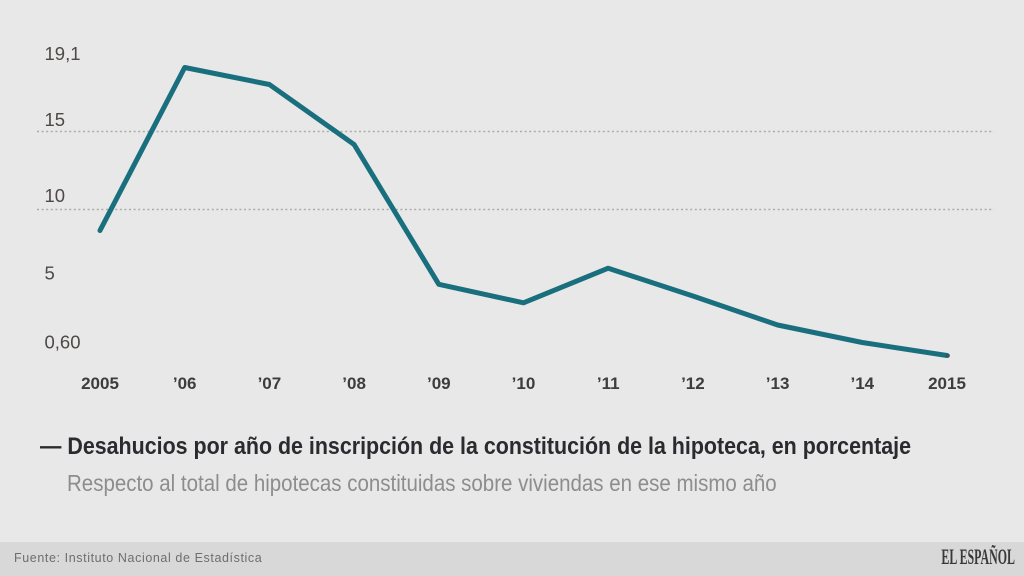 The image size is (1024, 576). Describe the element at coordinates (185, 383) in the screenshot. I see `svg-text: ’06` at that location.